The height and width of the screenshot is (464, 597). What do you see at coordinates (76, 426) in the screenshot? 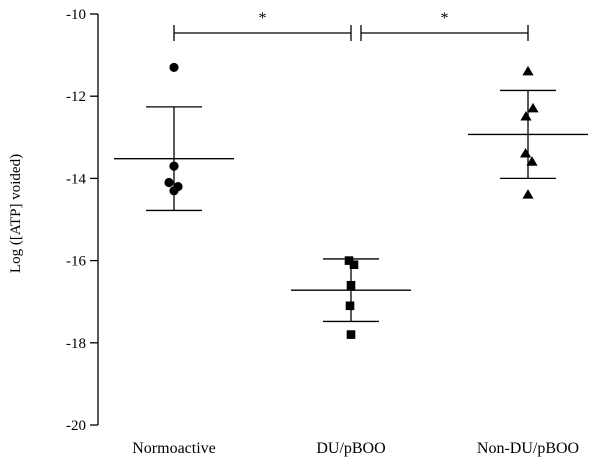
I see `y-tick-label: -20` at bounding box center [76, 426].